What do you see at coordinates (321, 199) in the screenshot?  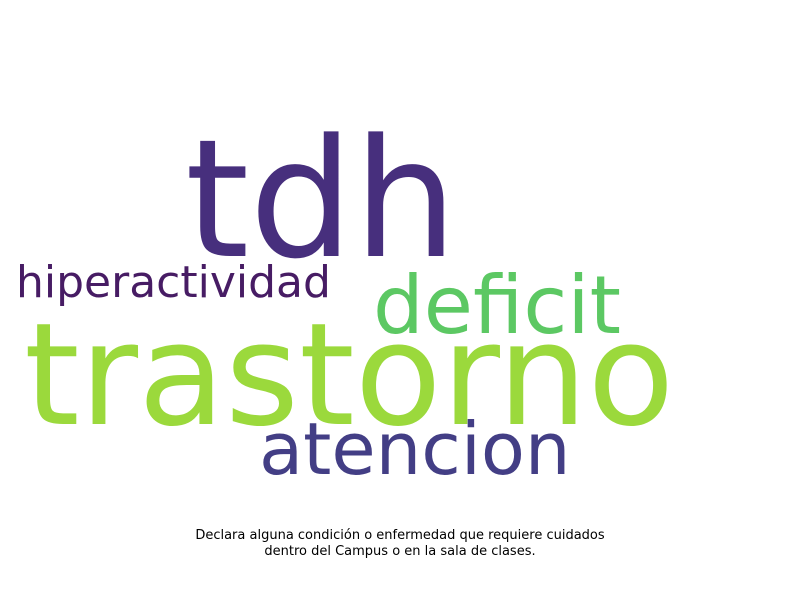 I see `word-tdh: tdh` at bounding box center [321, 199].